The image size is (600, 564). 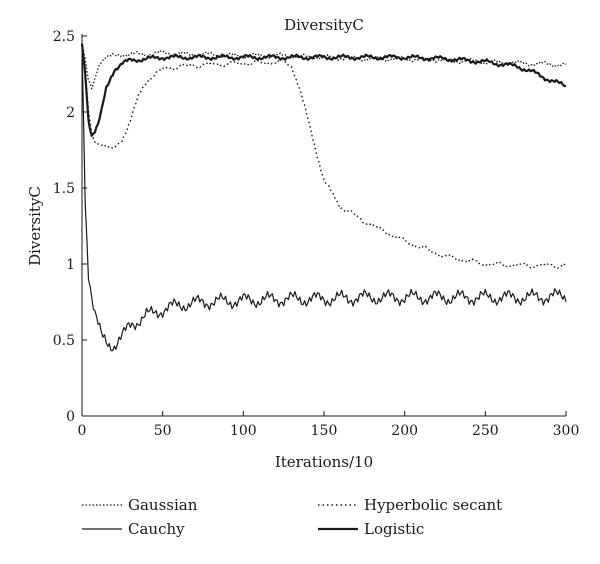 I want to click on y-tick-label: 1.5, so click(x=64, y=189).